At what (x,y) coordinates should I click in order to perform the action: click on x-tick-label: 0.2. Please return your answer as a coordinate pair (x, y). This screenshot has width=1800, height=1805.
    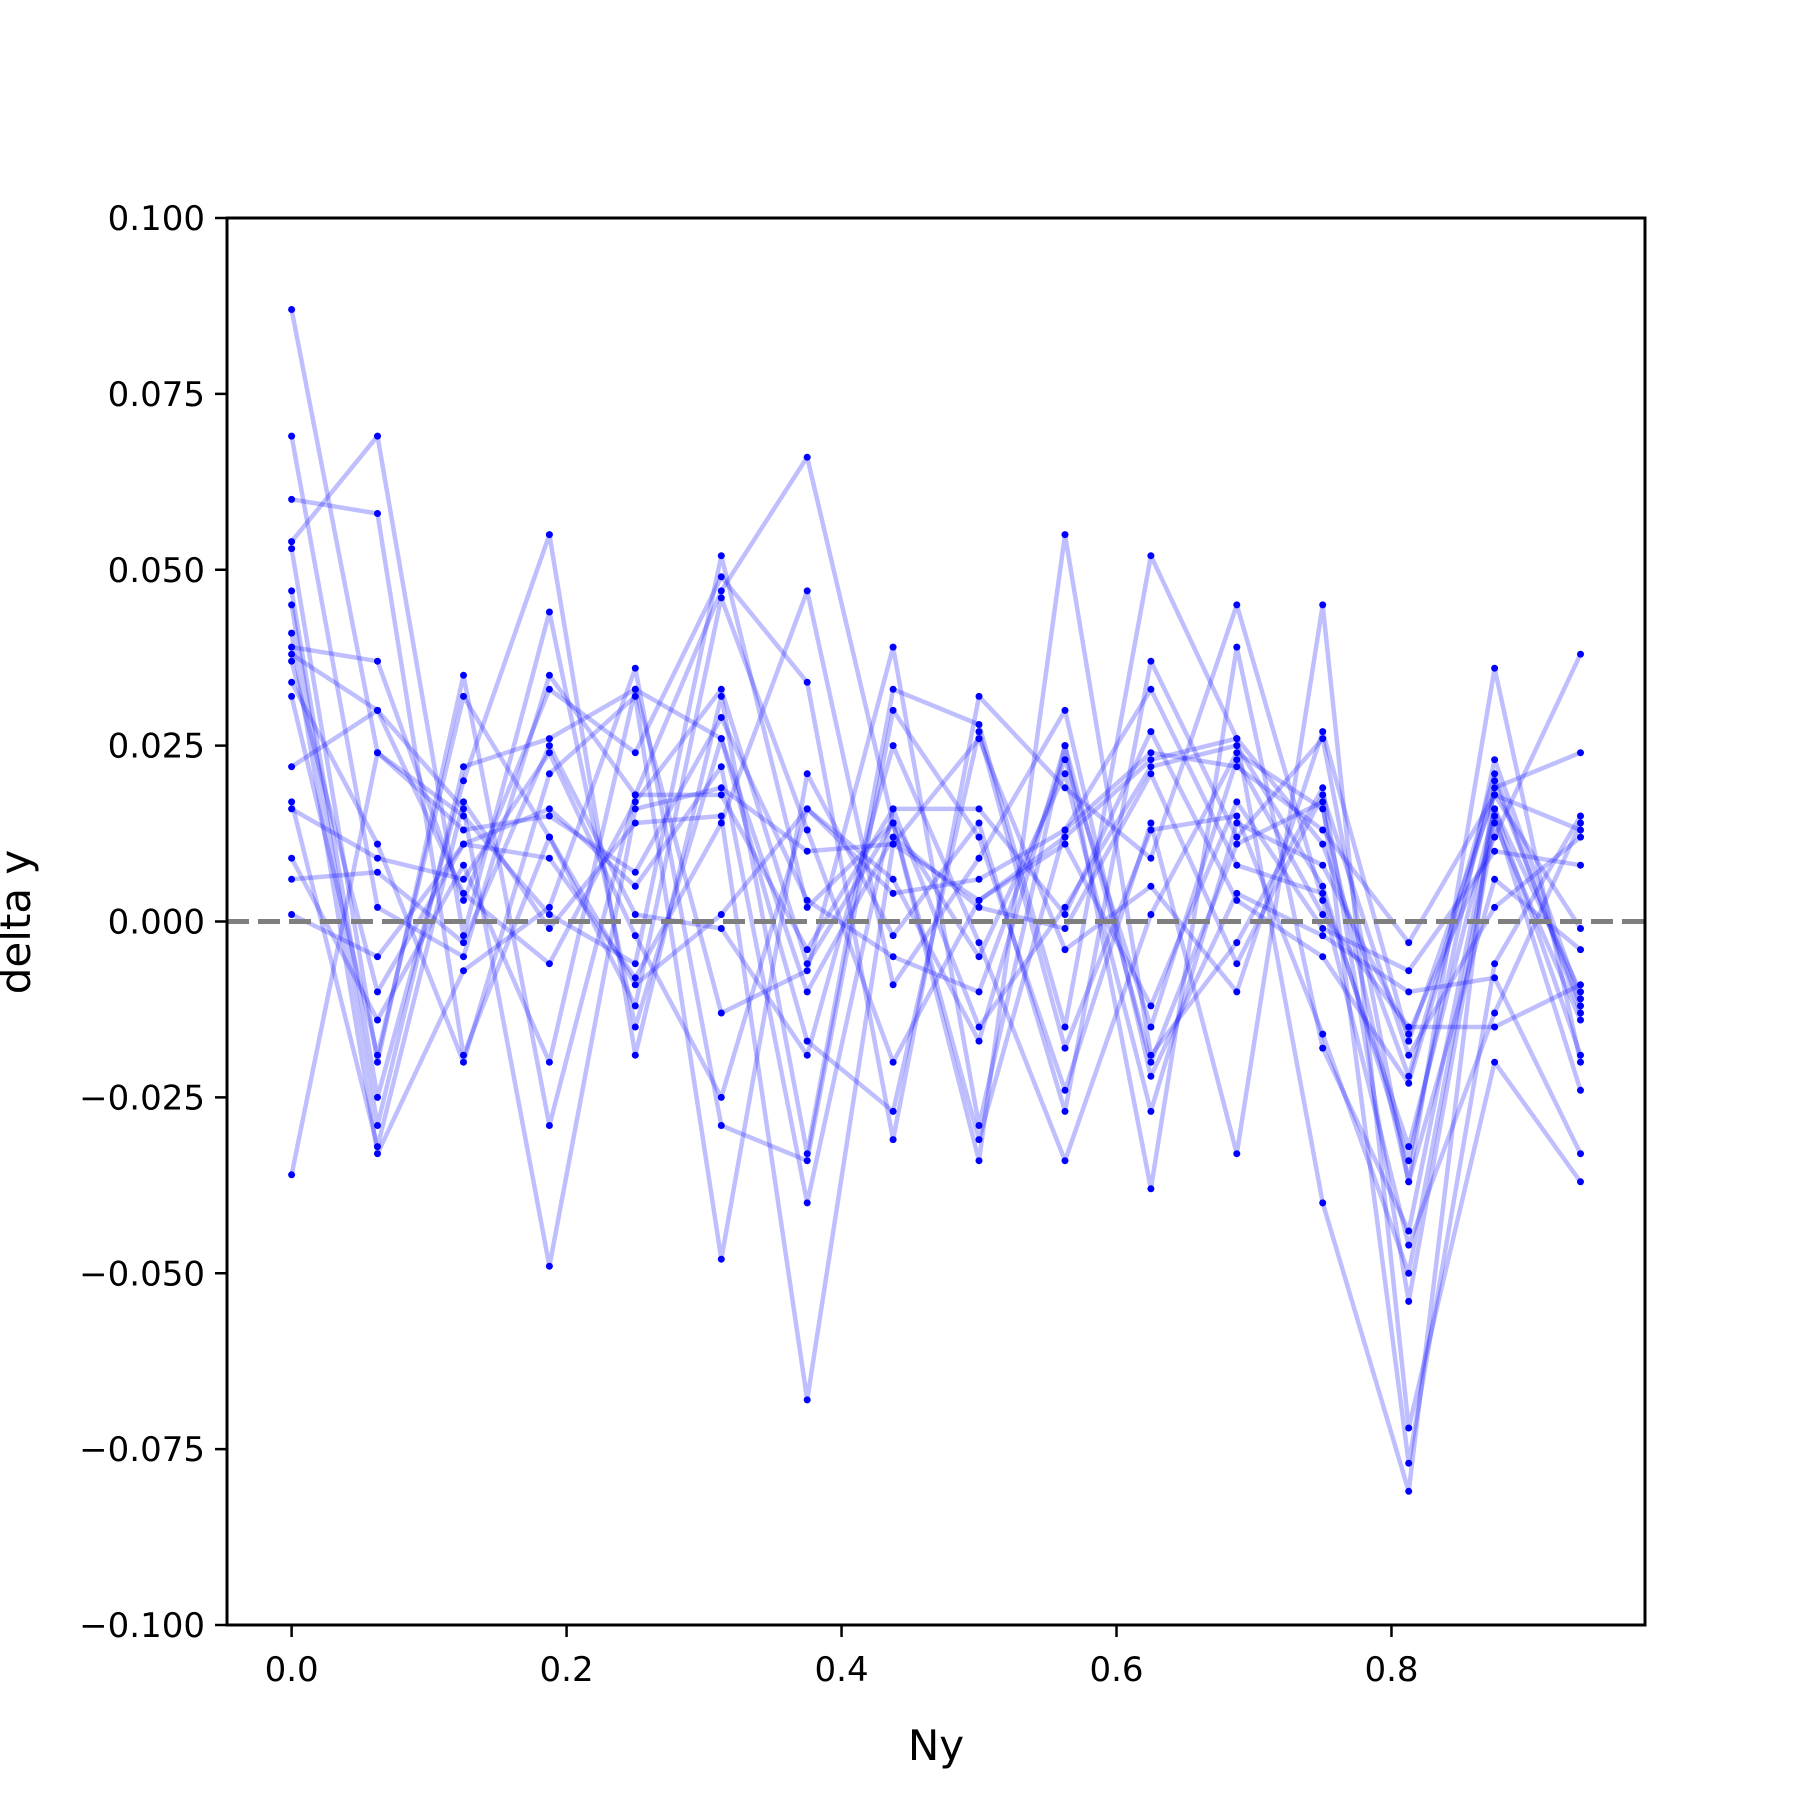
    Looking at the image, I should click on (567, 1670).